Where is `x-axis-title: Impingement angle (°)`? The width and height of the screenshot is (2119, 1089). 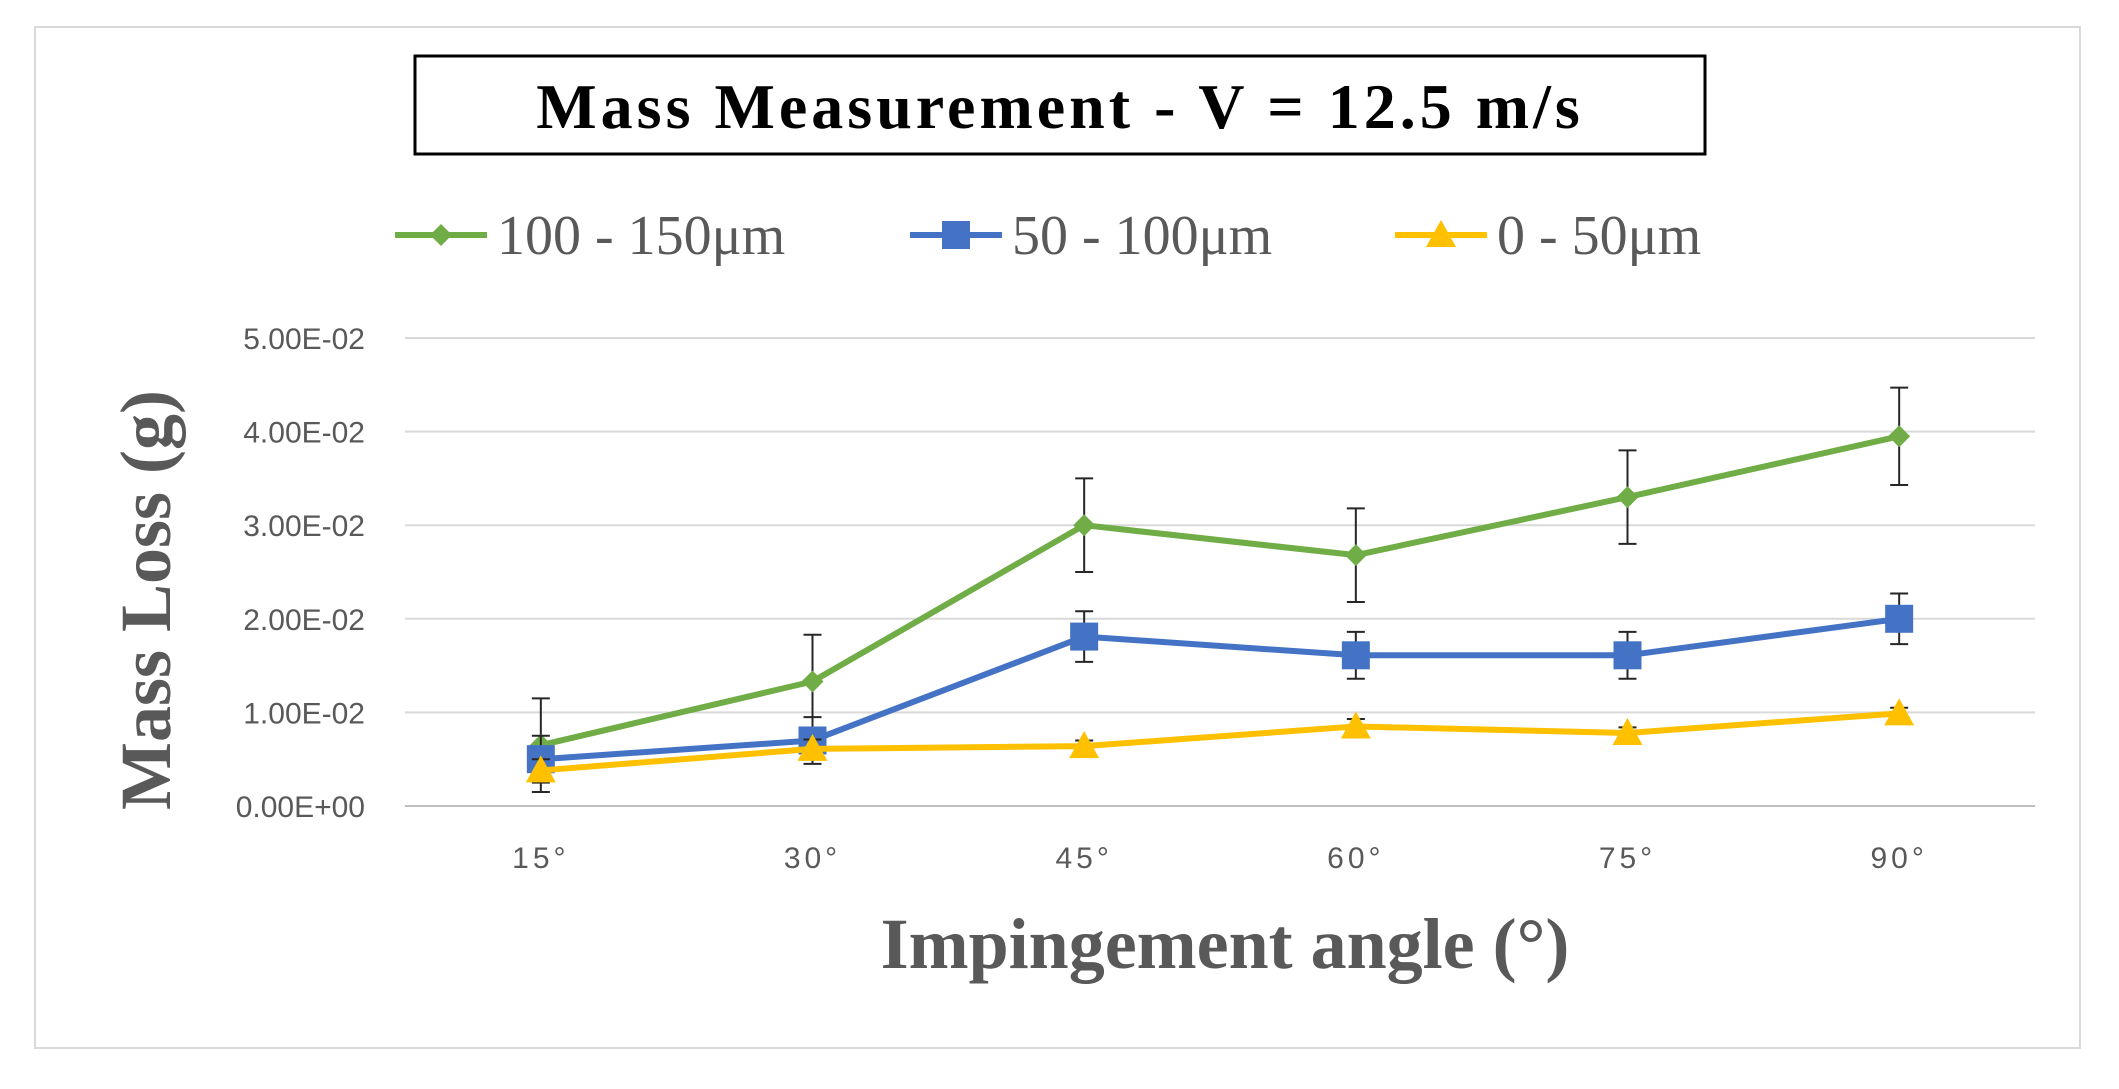 x-axis-title: Impingement angle (°) is located at coordinates (1225, 944).